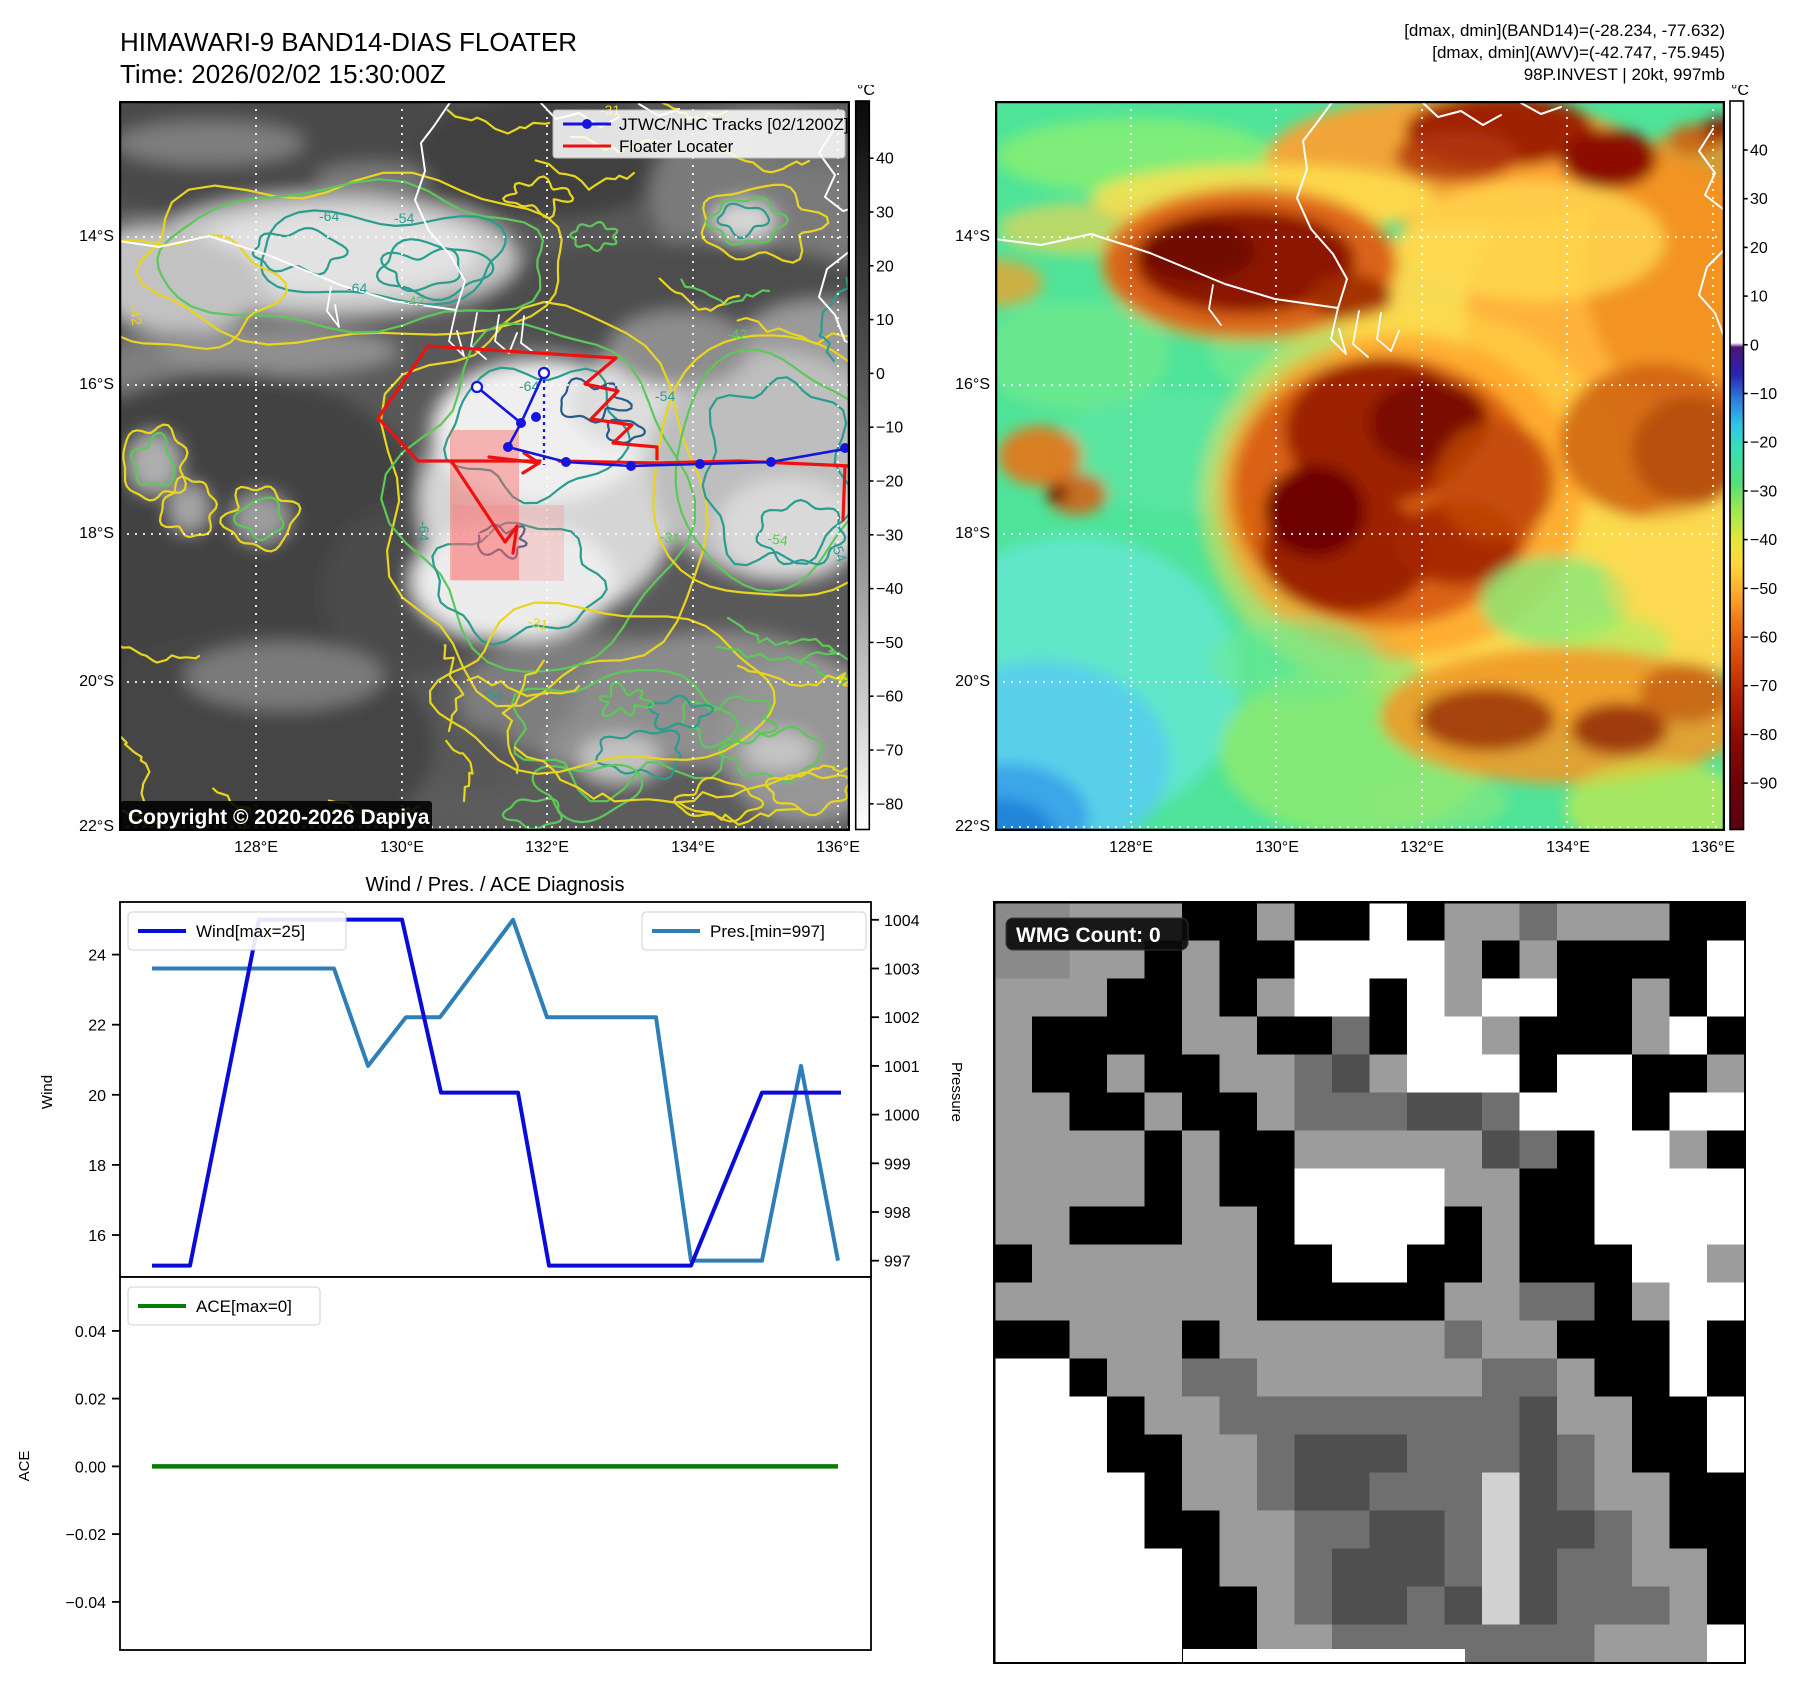 The image size is (1813, 1690). Describe the element at coordinates (495, 885) in the screenshot. I see `svg-text: Wind / Pres. / ACE Diagnosis` at that location.